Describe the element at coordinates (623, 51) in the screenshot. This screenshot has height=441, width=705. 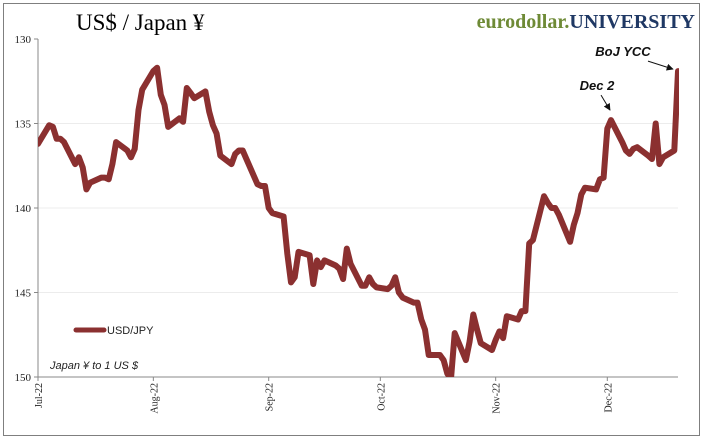
I see `annotation-boj-ycc: BoJ YCC` at that location.